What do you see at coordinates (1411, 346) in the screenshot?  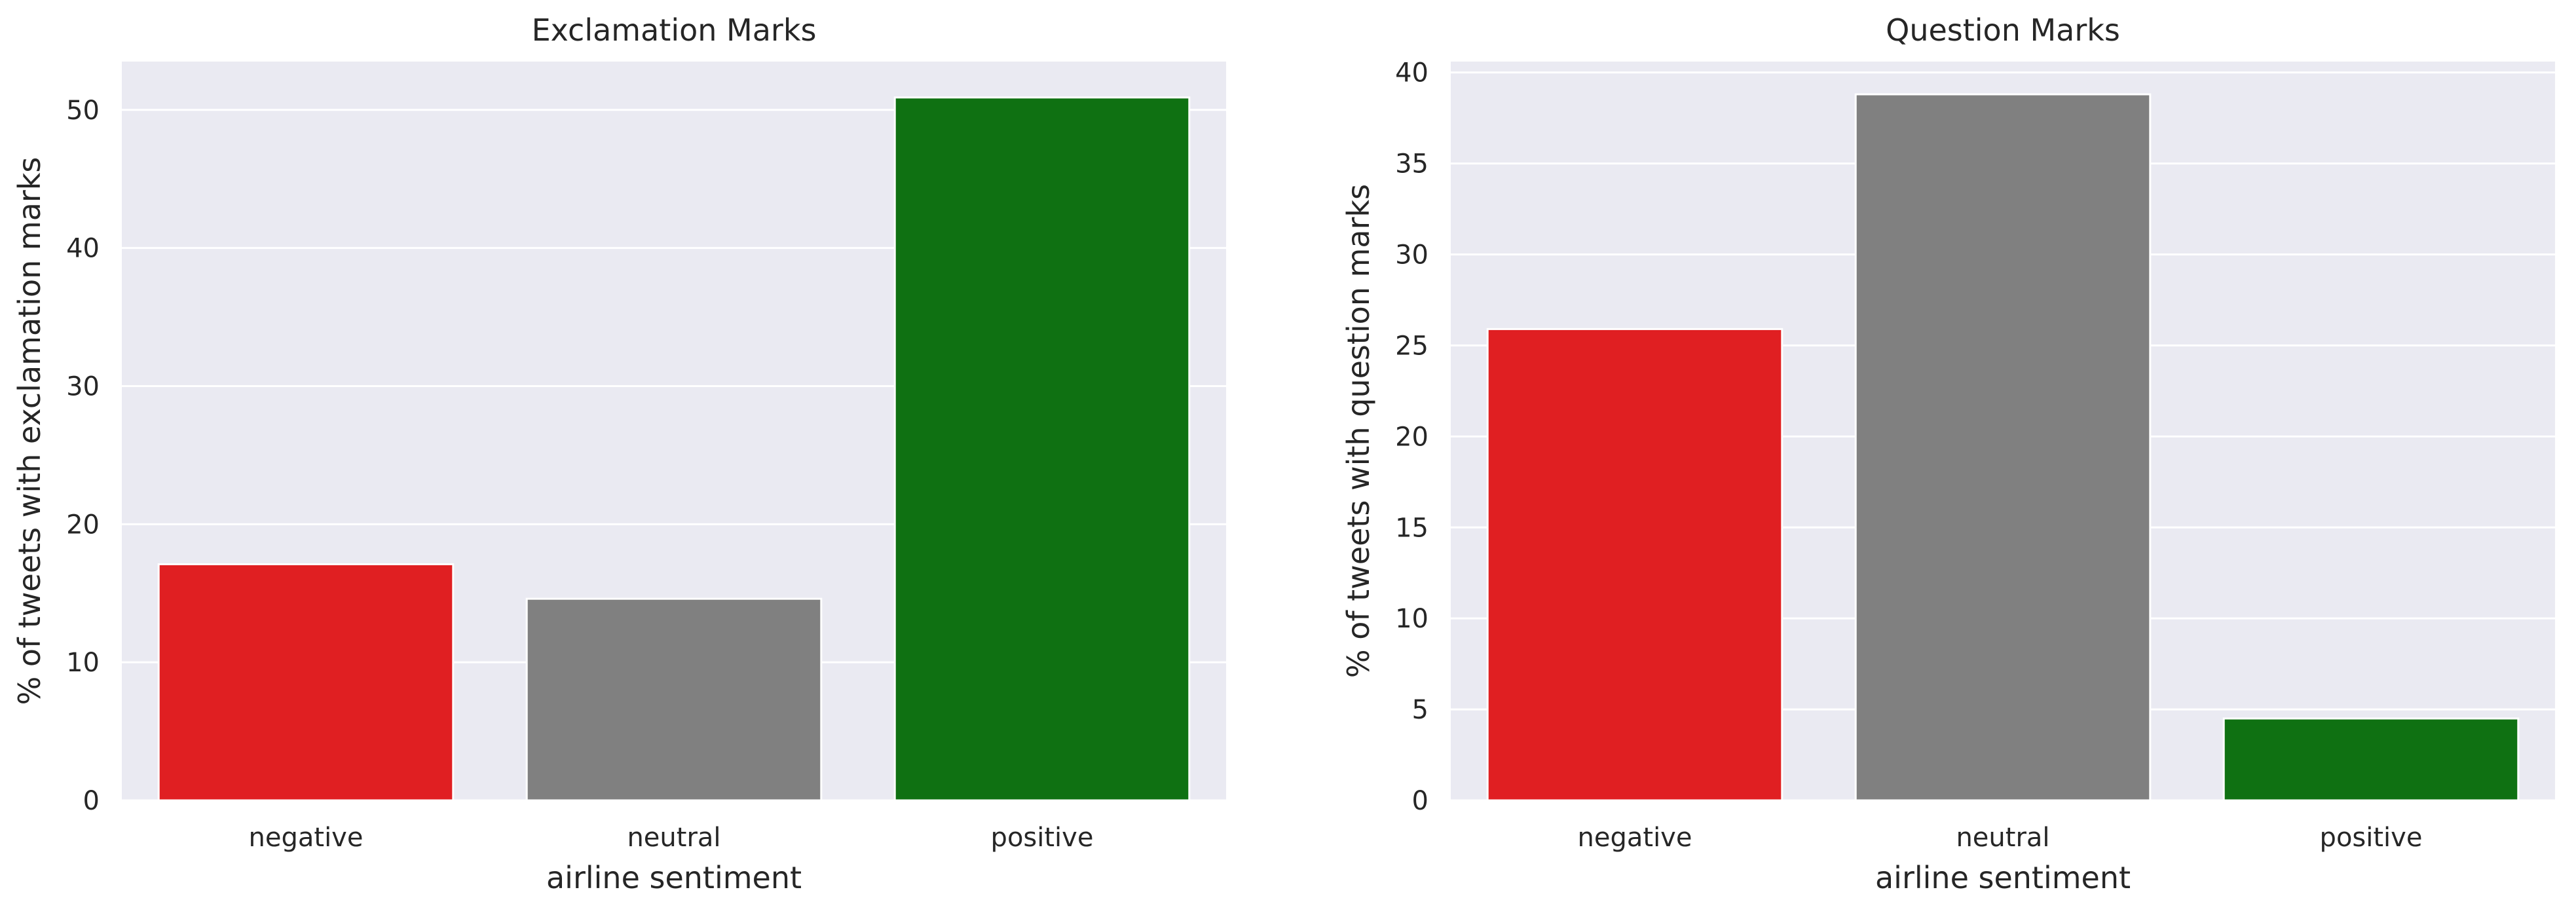 I see `y-tick-label: 25` at bounding box center [1411, 346].